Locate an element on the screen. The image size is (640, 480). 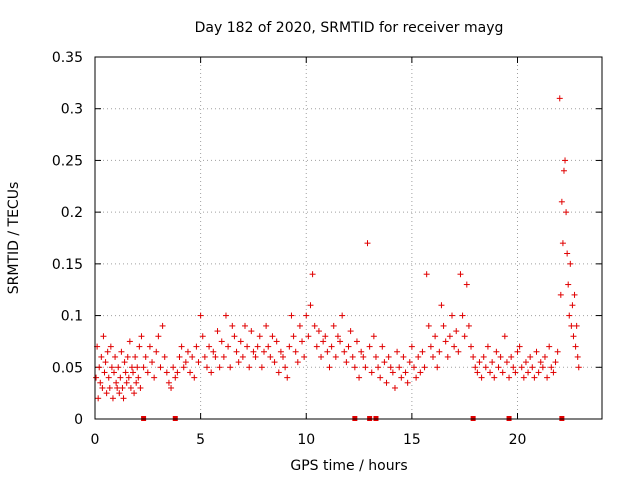
y-tick-label: 0.35 is located at coordinates (67, 58).